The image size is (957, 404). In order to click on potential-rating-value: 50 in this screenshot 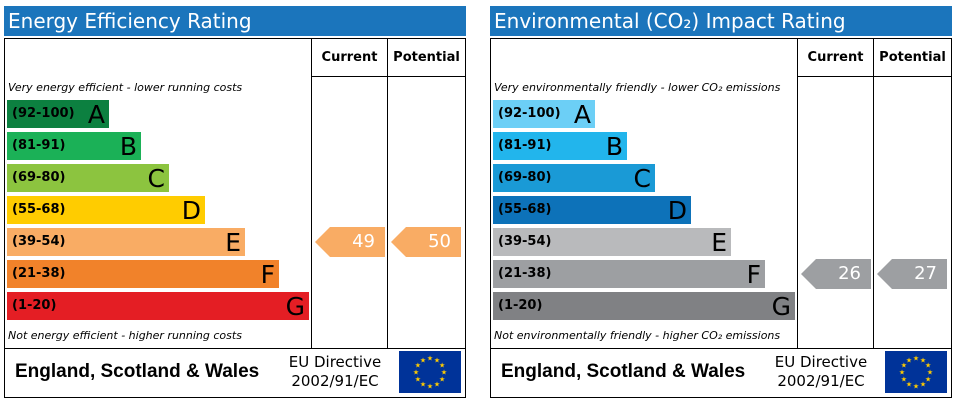, I will do `click(439, 241)`.